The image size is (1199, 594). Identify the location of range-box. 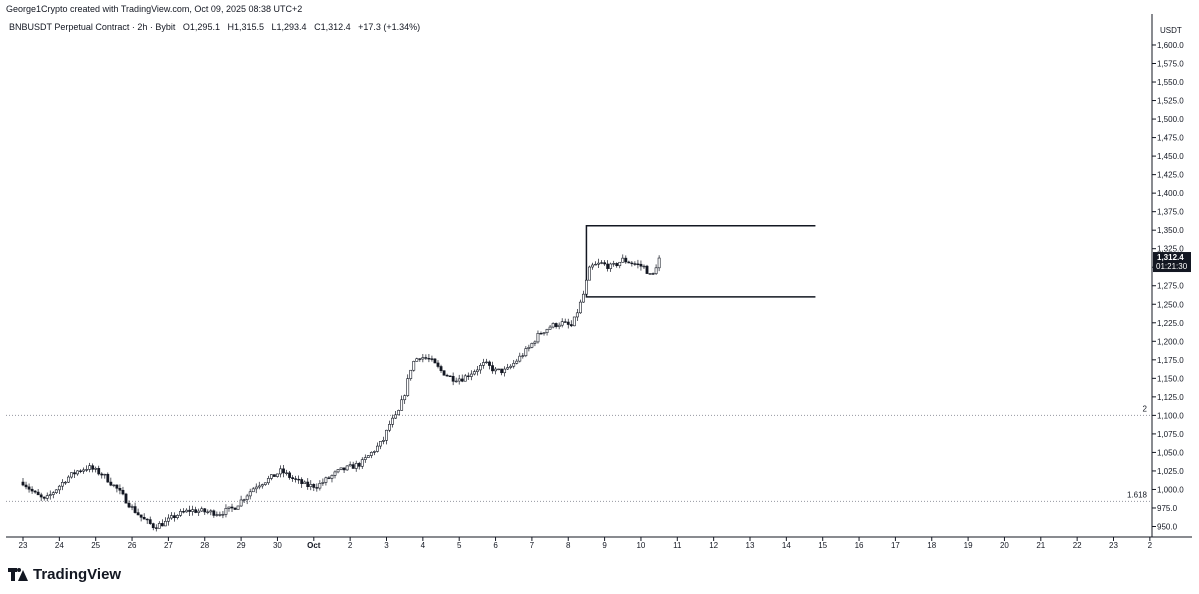
(700, 261).